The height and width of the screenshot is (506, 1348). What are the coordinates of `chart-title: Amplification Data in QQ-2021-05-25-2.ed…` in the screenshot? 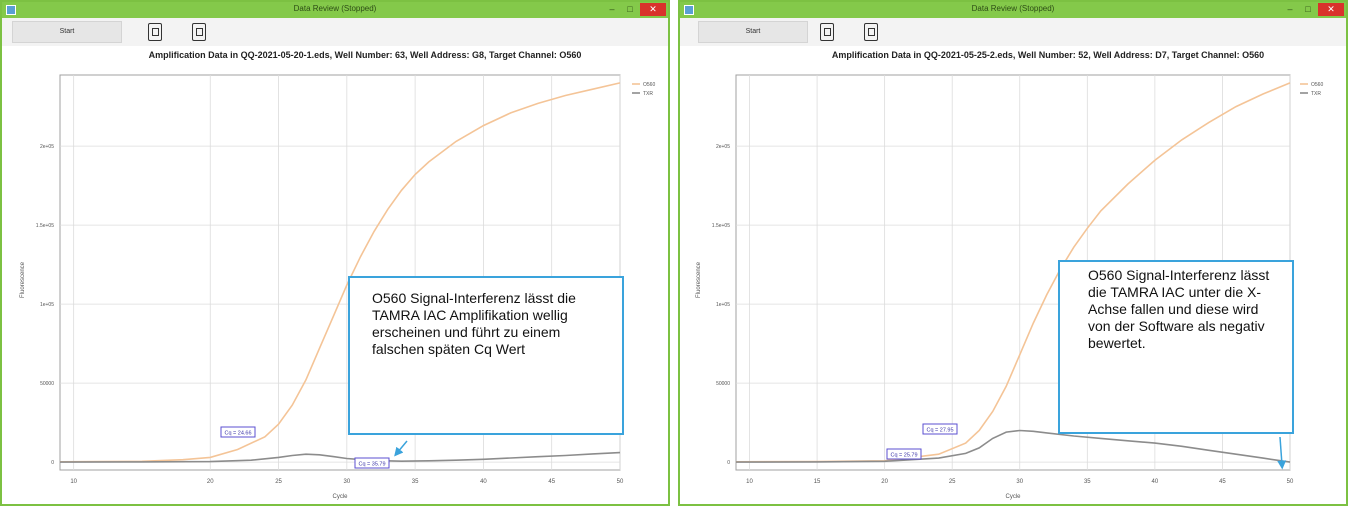 It's located at (1048, 55).